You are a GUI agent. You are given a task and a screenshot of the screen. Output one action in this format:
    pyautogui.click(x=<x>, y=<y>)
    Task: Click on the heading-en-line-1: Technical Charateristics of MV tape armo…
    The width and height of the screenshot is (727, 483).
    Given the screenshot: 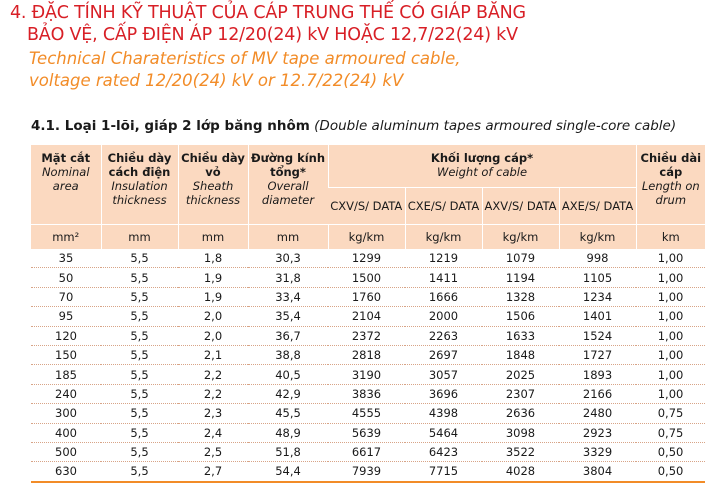 What is the action you would take?
    pyautogui.click(x=245, y=58)
    